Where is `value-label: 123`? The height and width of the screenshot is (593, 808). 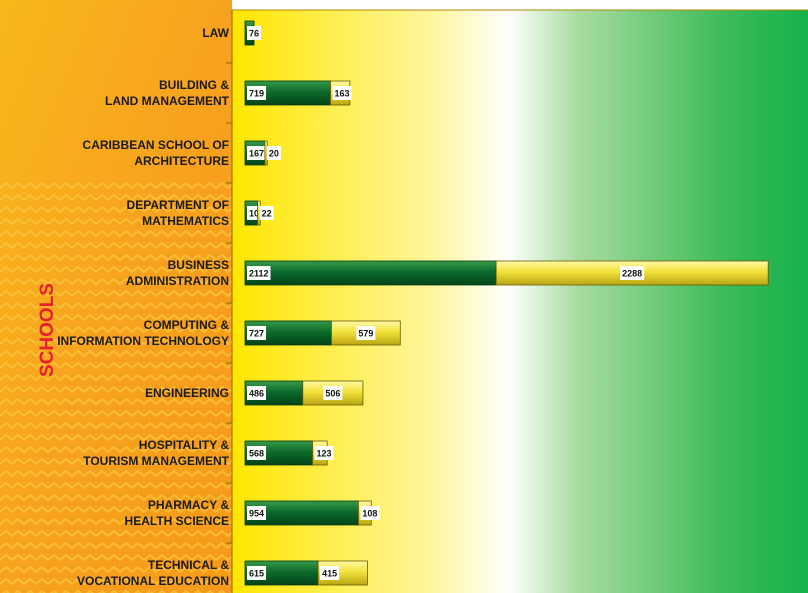 value-label: 123 is located at coordinates (324, 453).